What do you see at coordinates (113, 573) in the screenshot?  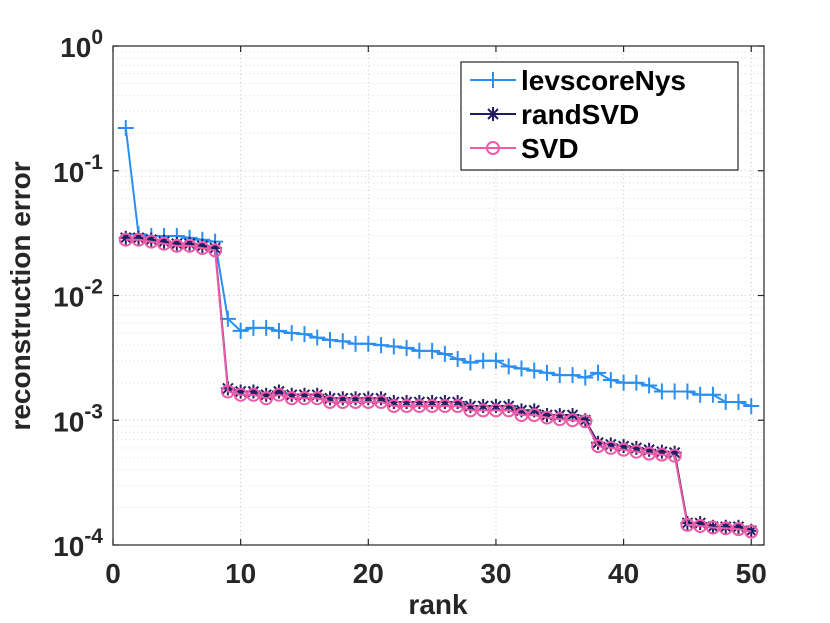 I see `x-tick-label: 0` at bounding box center [113, 573].